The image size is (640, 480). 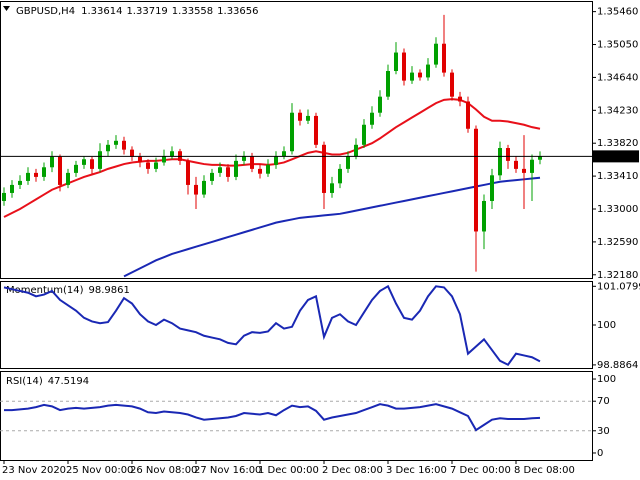 I want to click on y-tick-label: 100, so click(x=606, y=325).